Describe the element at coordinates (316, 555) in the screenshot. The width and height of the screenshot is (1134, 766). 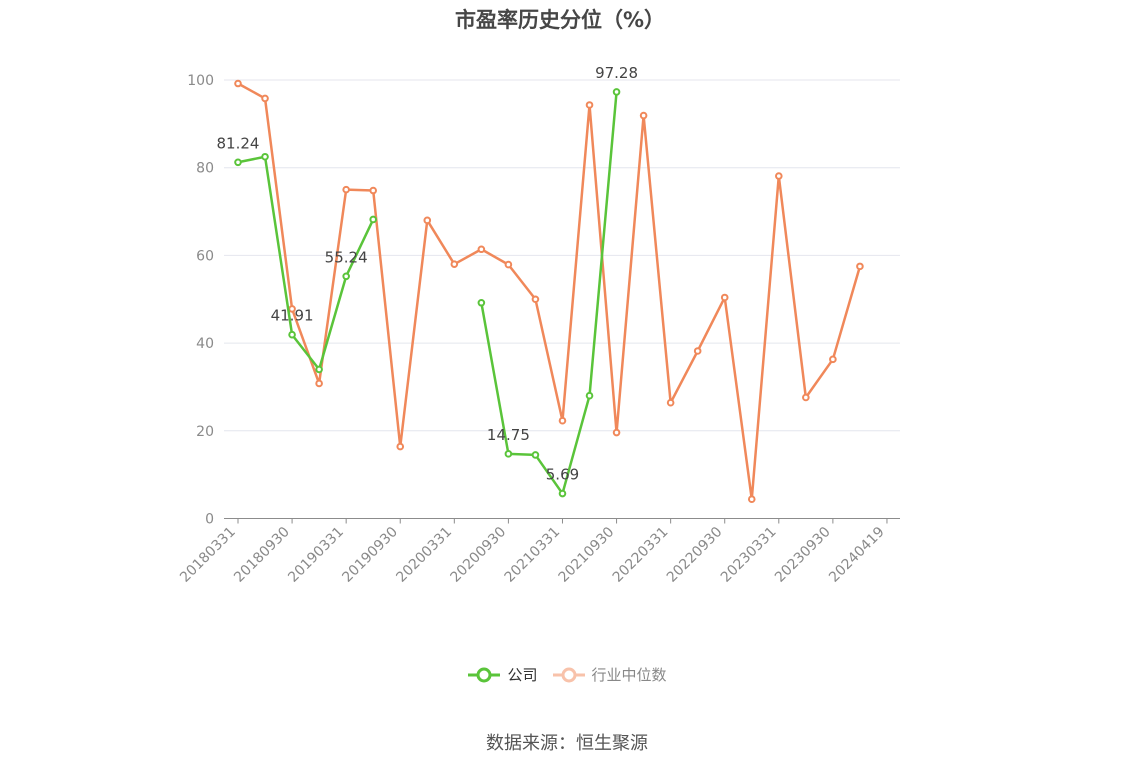
I see `x-tick-label: 20190331` at that location.